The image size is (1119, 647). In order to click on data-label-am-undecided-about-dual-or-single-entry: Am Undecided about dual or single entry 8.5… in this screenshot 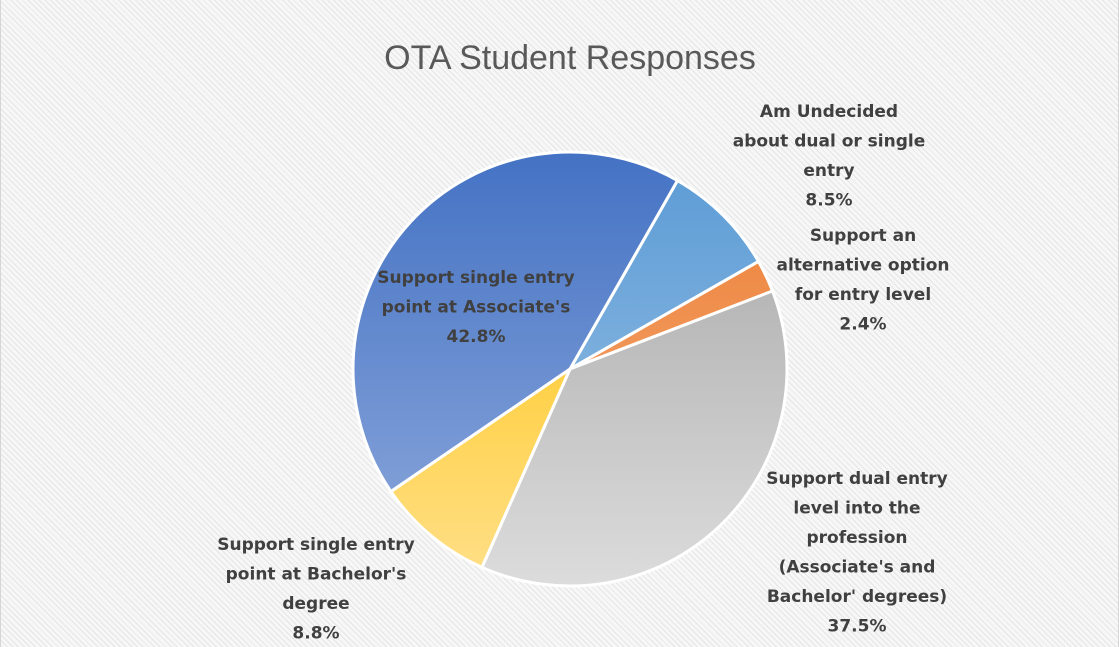, I will do `click(829, 156)`.